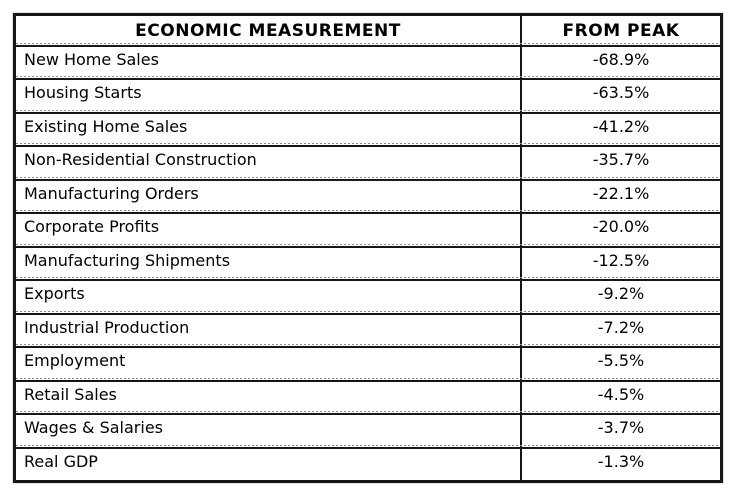 The image size is (735, 498). Describe the element at coordinates (269, 196) in the screenshot. I see `measurement-cell: Manufacturing Orders` at that location.